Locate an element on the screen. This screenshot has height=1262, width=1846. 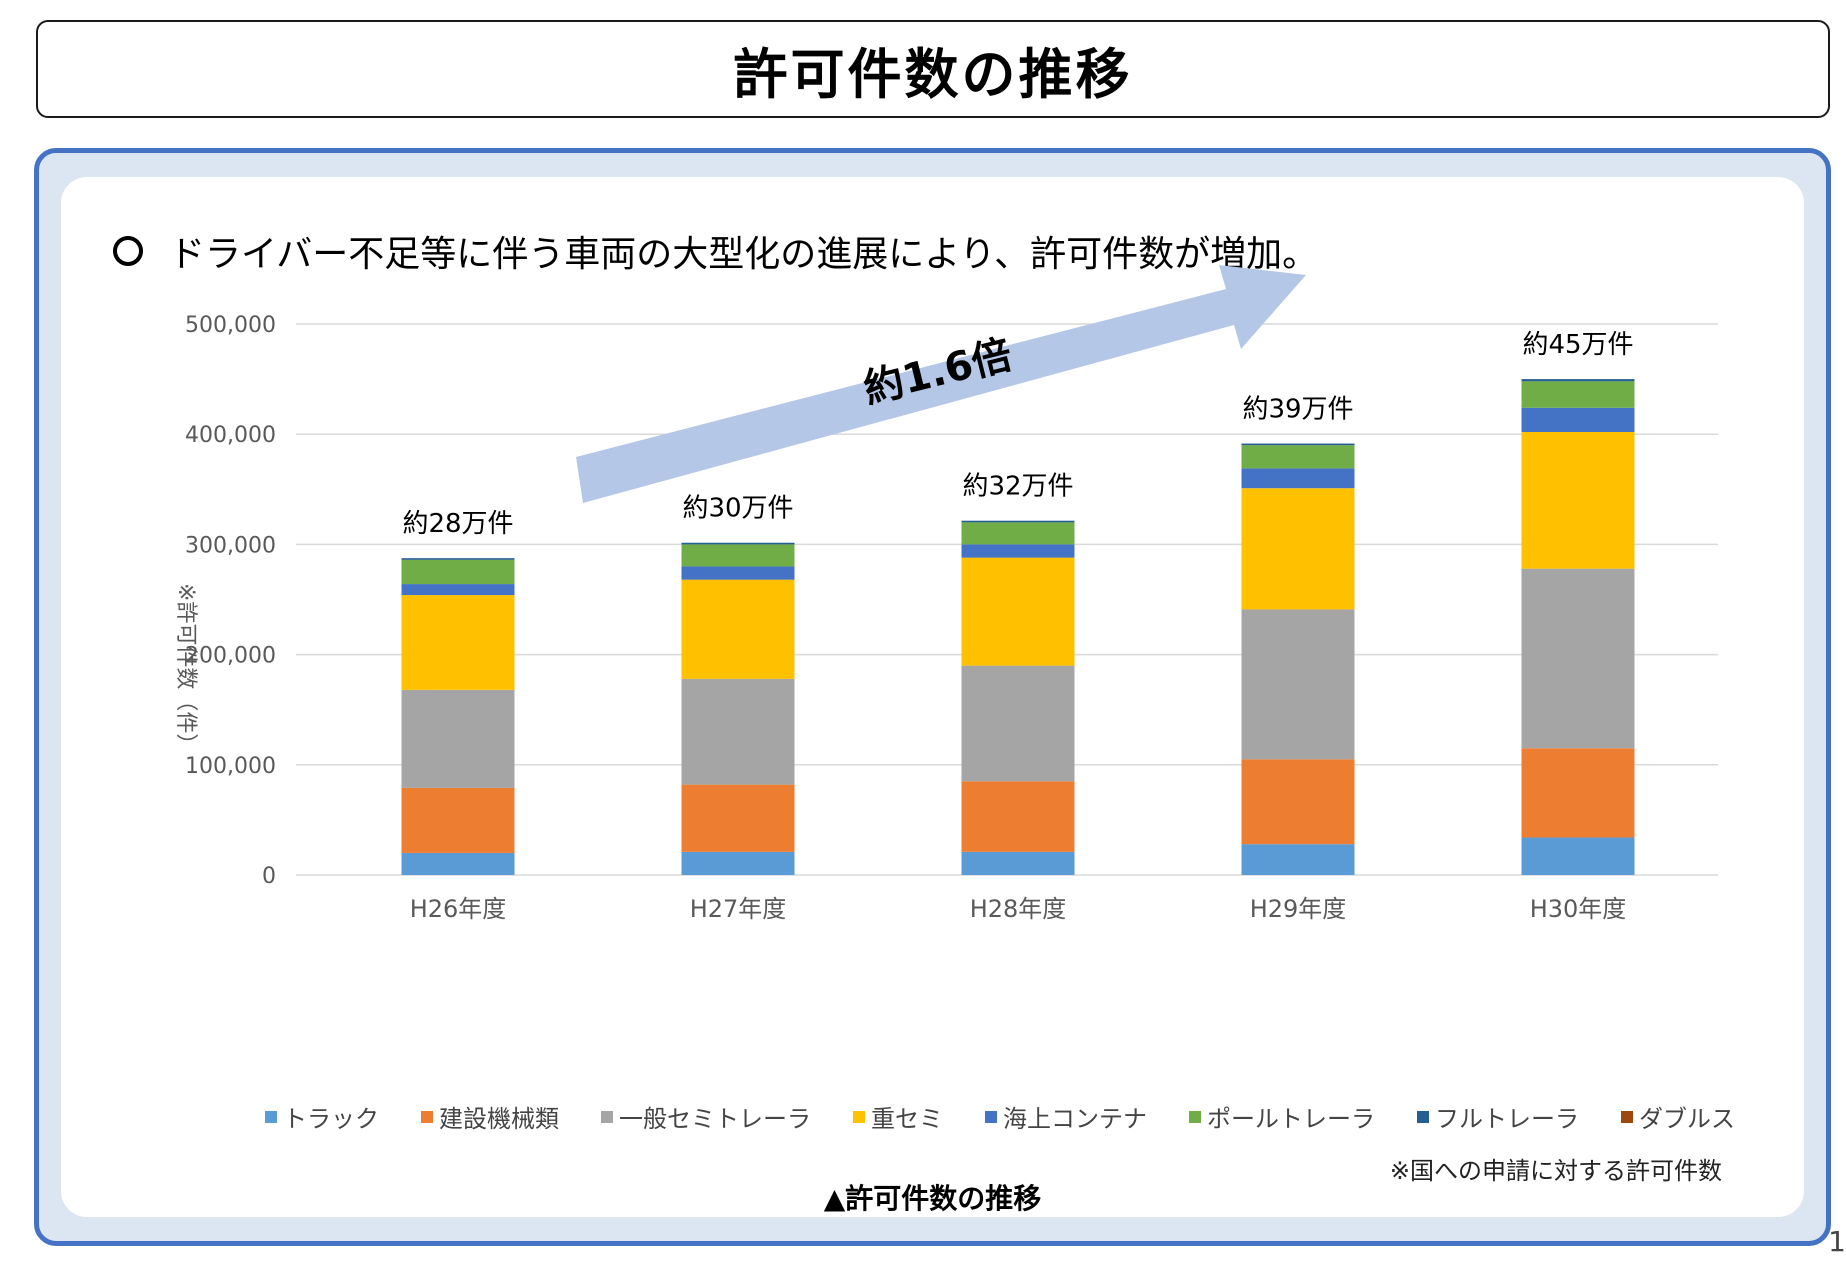
legend-label: ダブルス is located at coordinates (1687, 1119).